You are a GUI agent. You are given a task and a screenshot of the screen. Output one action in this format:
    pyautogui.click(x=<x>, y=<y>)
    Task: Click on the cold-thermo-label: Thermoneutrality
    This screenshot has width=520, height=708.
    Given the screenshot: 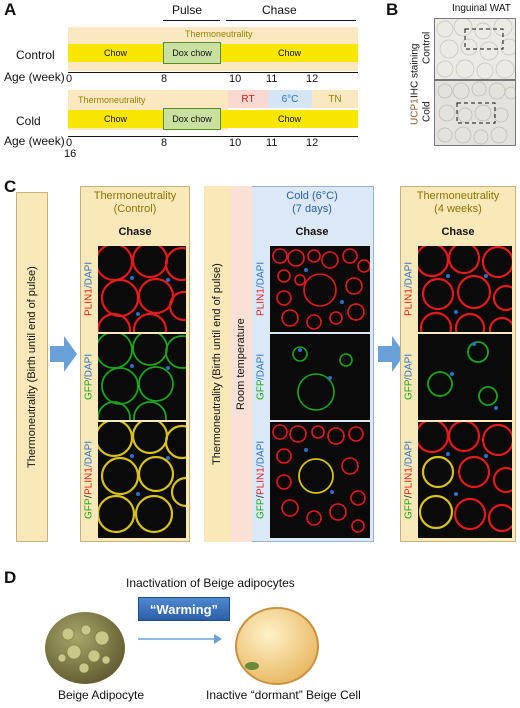 What is the action you would take?
    pyautogui.click(x=112, y=100)
    